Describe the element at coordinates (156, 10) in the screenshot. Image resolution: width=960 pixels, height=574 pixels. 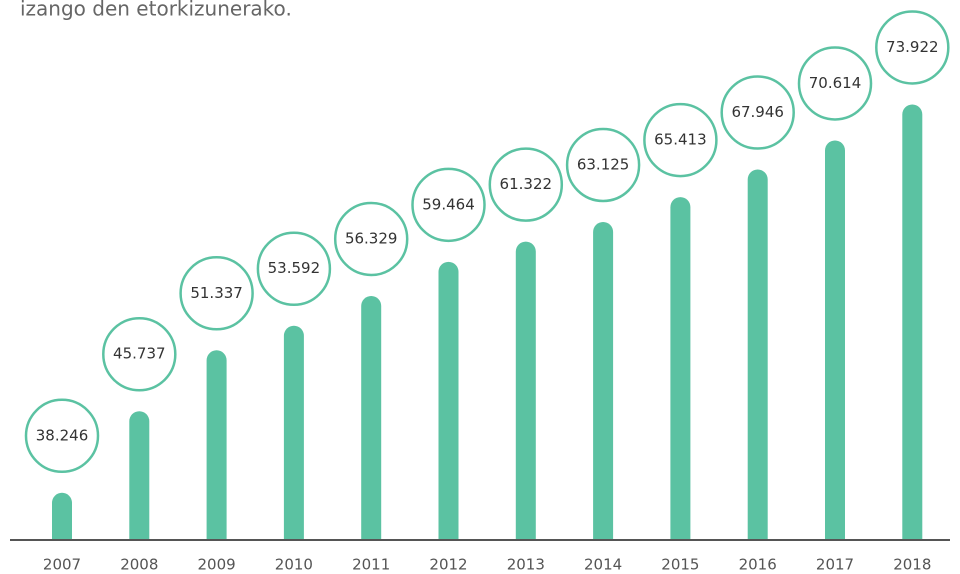
I see `chart-subtitle: izango den etorkizunerako.` at that location.